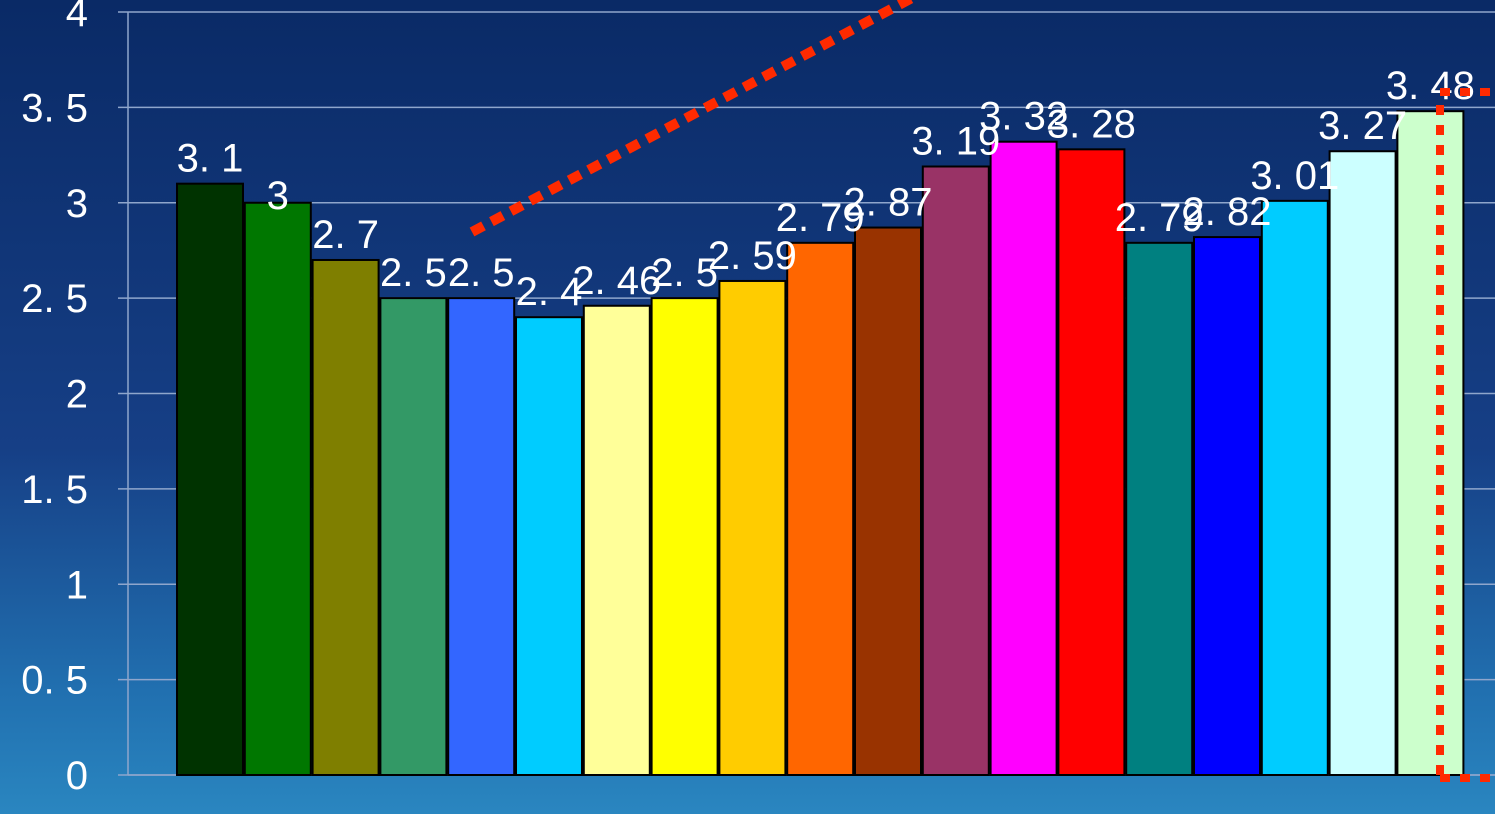 The width and height of the screenshot is (1495, 814). I want to click on y-axis-ticks: 0 0. 5 1 1. 5 2 2. 5 3 3. 5 4, so click(54, 399).